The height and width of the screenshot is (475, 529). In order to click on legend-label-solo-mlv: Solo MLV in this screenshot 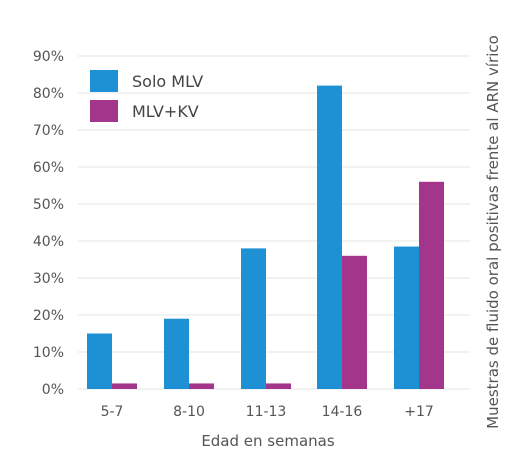, I will do `click(167, 81)`.